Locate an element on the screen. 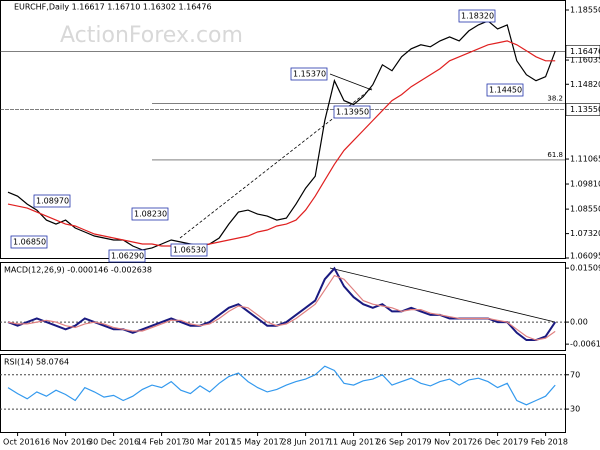 The height and width of the screenshot is (450, 600). x-tick-label: 11 Aug 2017 is located at coordinates (353, 442).